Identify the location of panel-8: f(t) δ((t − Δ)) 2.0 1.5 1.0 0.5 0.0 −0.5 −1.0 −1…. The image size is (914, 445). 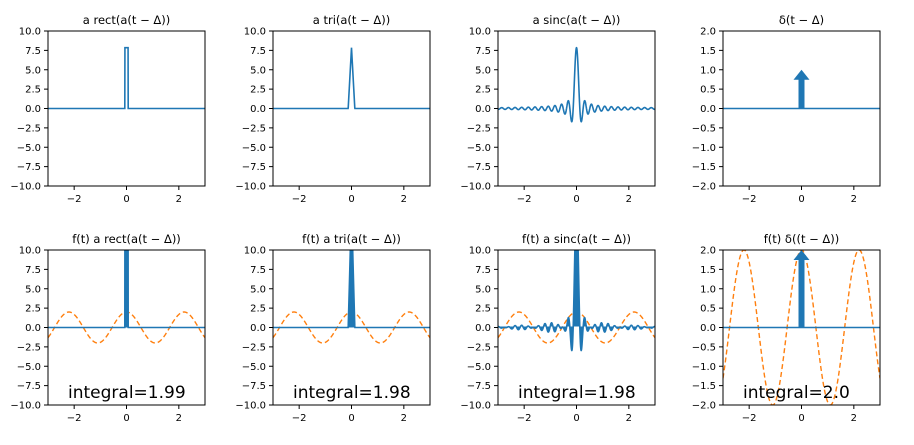
(786, 328).